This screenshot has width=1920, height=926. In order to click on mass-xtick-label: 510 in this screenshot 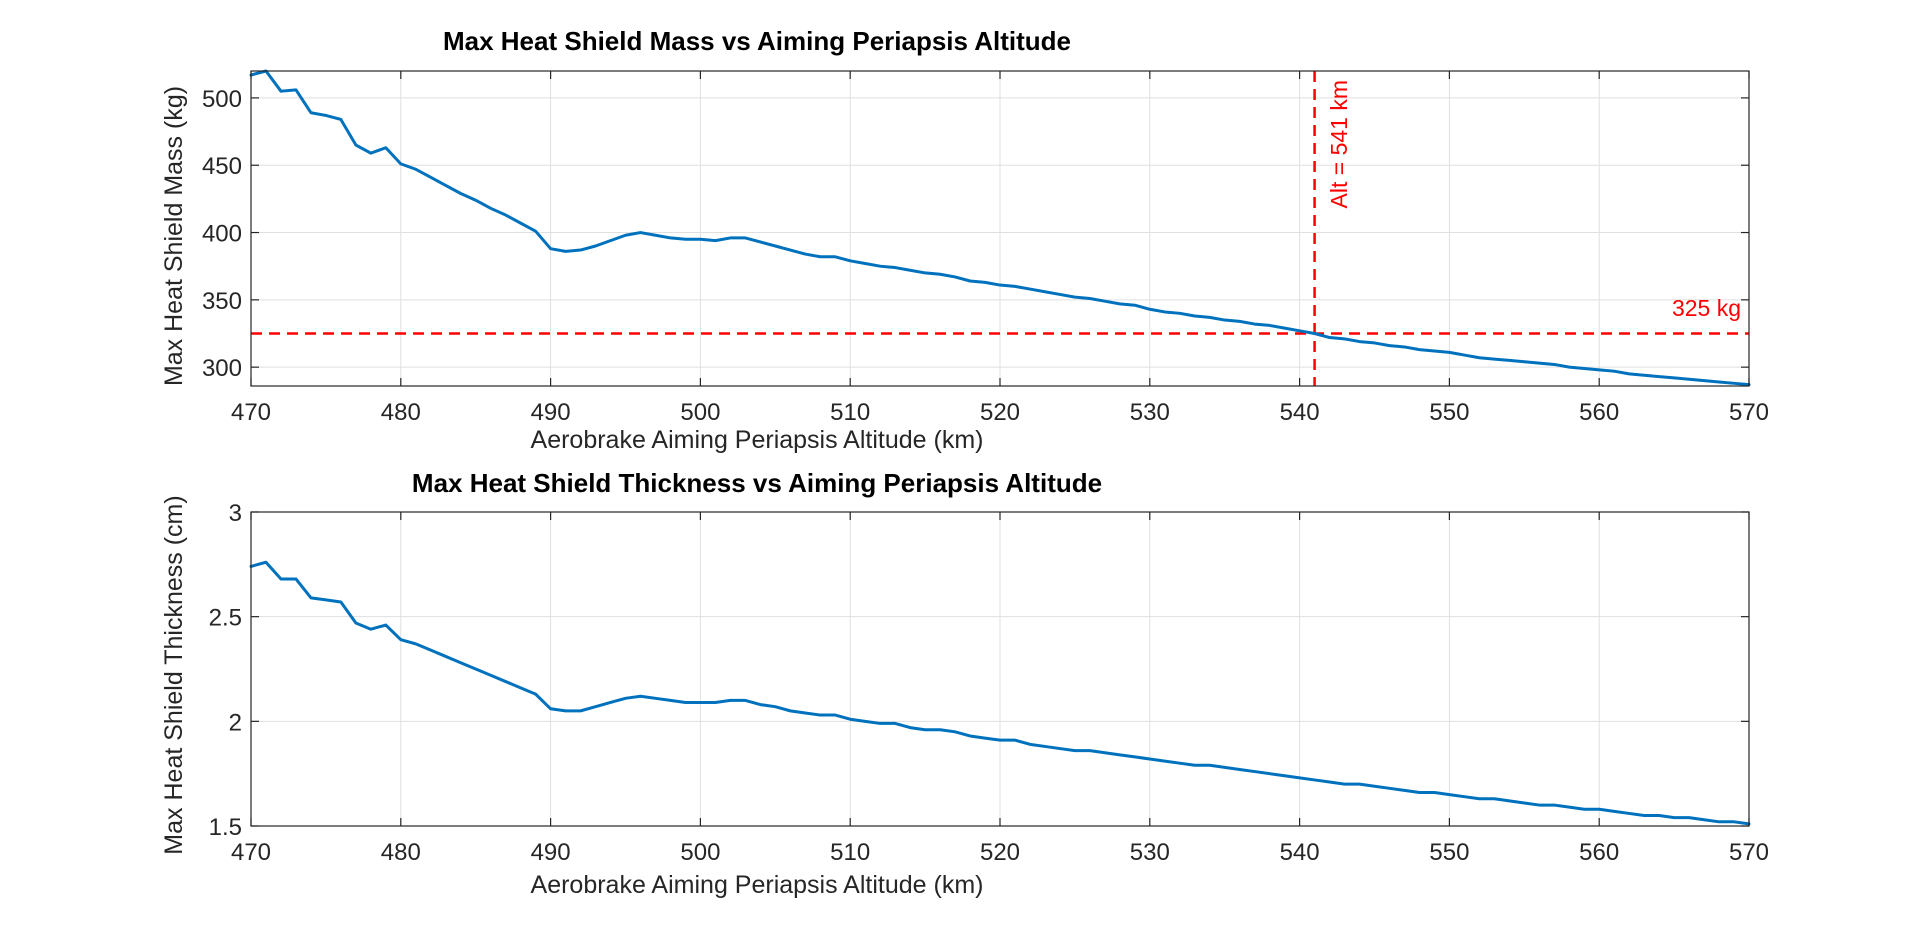, I will do `click(850, 412)`.